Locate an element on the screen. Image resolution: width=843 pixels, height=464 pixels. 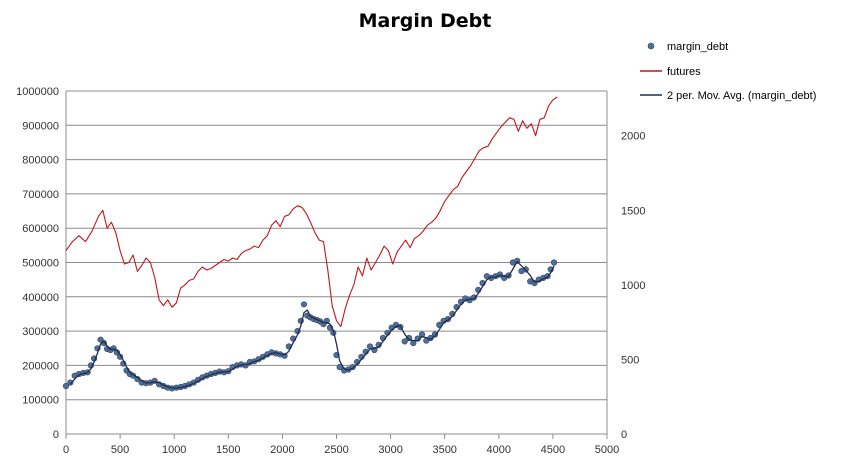
x-tick-label: 1000 is located at coordinates (174, 450).